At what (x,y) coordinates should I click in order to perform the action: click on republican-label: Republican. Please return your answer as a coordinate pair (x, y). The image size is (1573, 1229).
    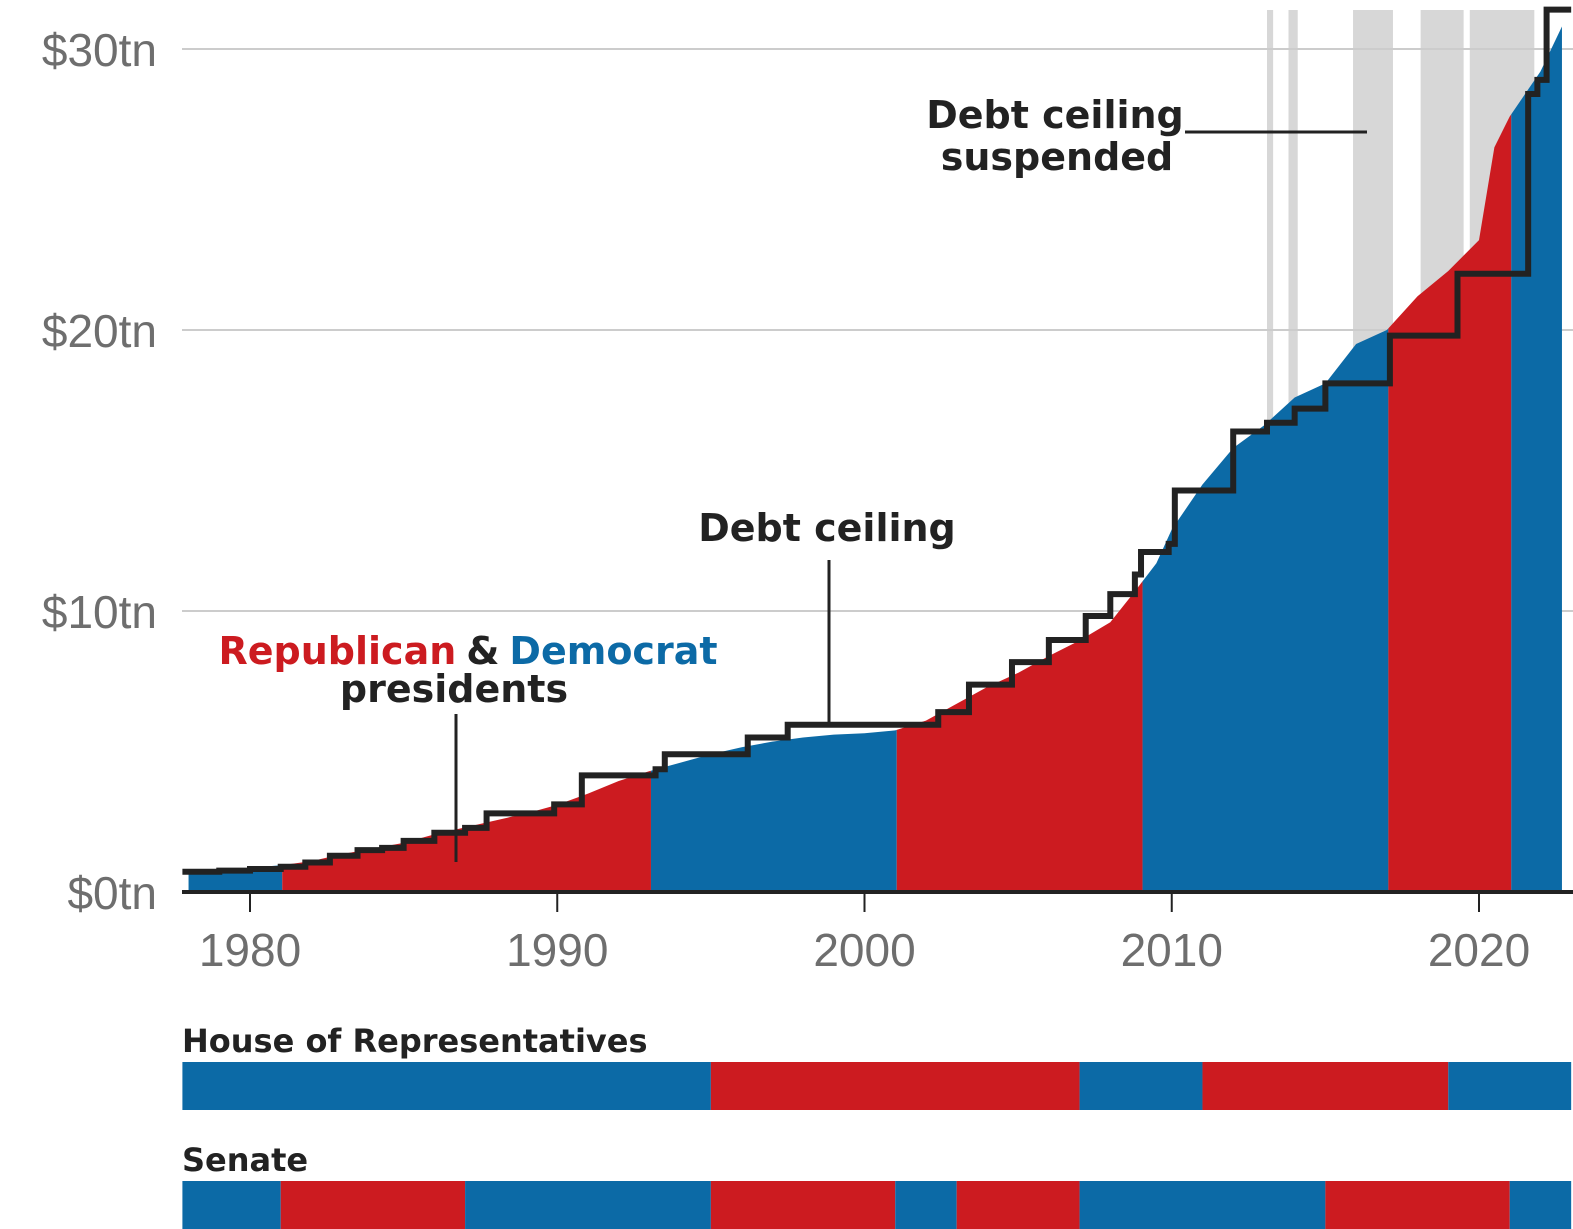
    Looking at the image, I should click on (338, 651).